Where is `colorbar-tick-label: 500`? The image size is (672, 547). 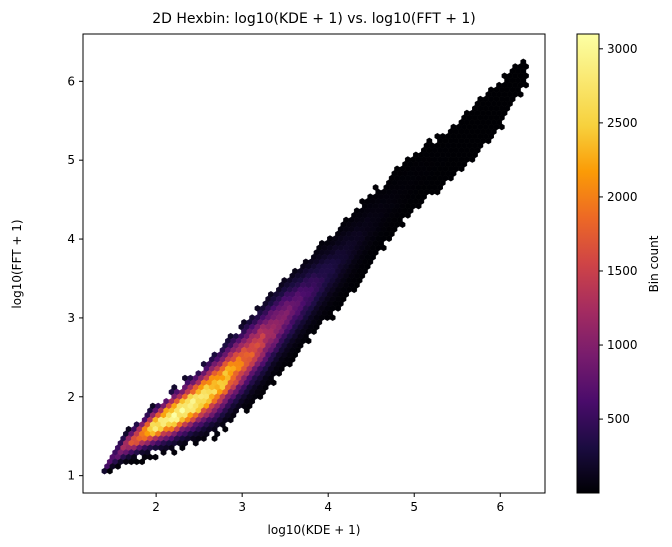
colorbar-tick-label: 500 is located at coordinates (618, 419).